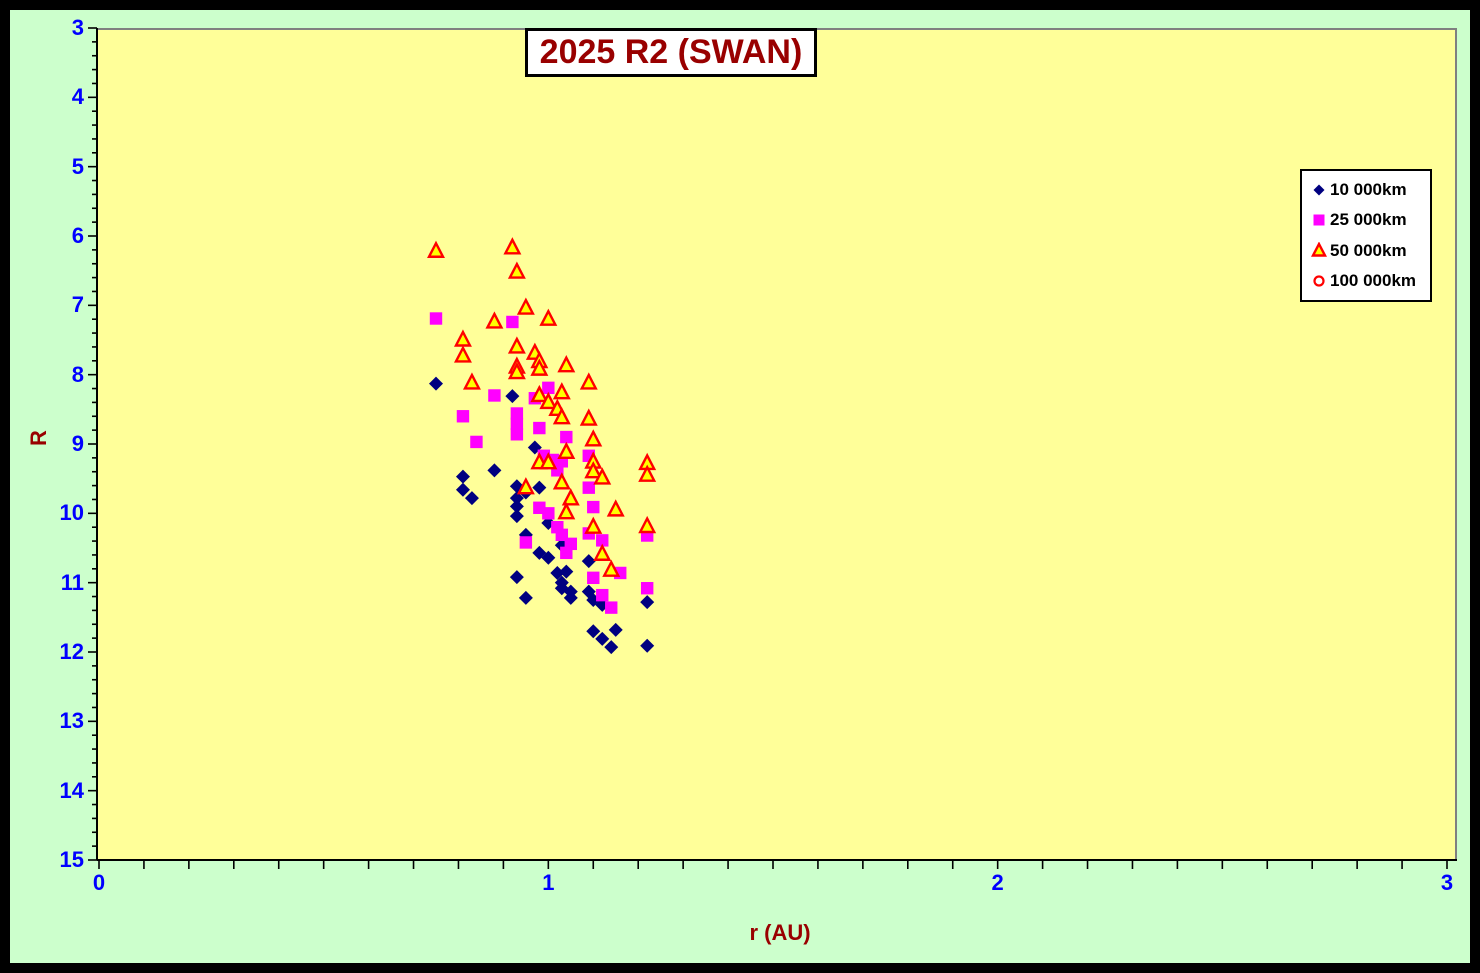 This screenshot has height=973, width=1480. I want to click on legend-item-label: 50 000km, so click(1368, 250).